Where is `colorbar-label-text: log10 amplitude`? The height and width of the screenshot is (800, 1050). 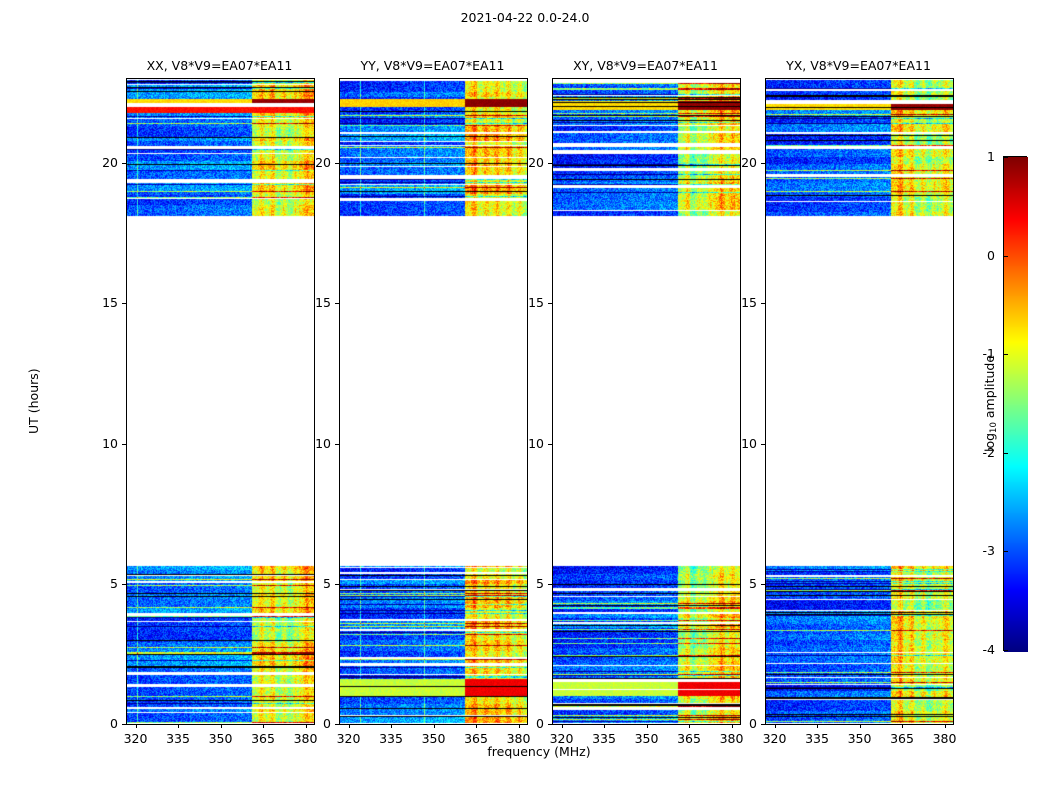
colorbar-label-text: log10 amplitude is located at coordinates (990, 403).